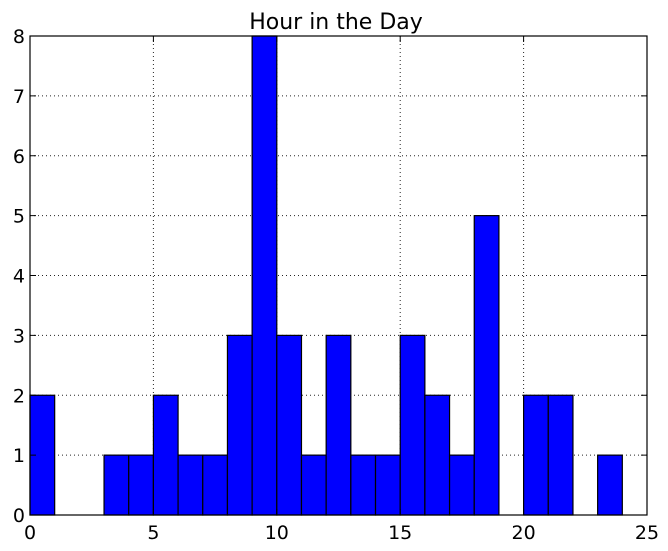 This screenshot has width=668, height=551. Describe the element at coordinates (30, 533) in the screenshot. I see `x-tick-label: 0` at that location.